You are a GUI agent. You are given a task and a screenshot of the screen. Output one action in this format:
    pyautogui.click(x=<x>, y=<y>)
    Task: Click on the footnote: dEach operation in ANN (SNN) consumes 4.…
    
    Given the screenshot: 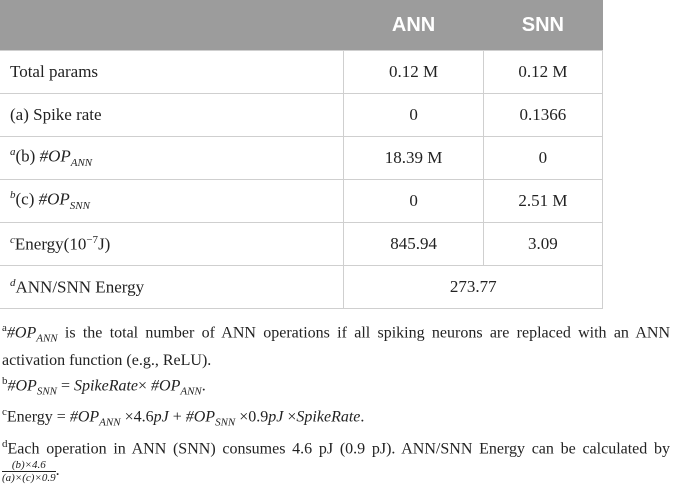 What is the action you would take?
    pyautogui.click(x=336, y=459)
    